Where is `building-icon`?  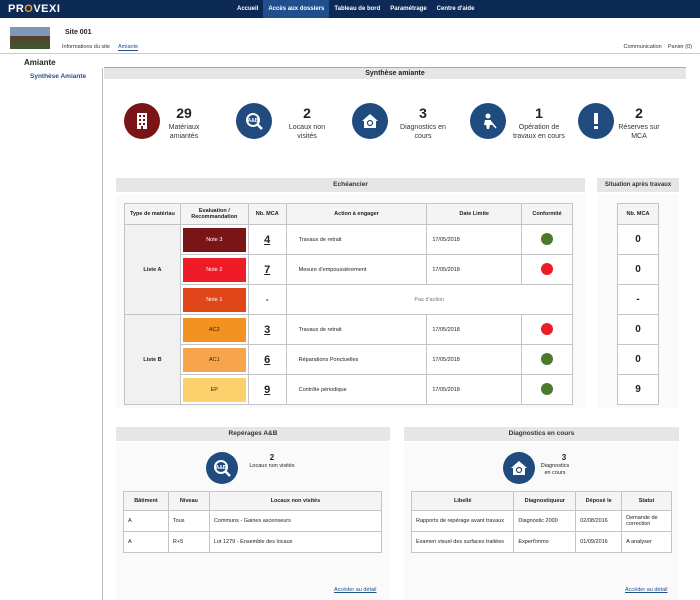 building-icon is located at coordinates (142, 121).